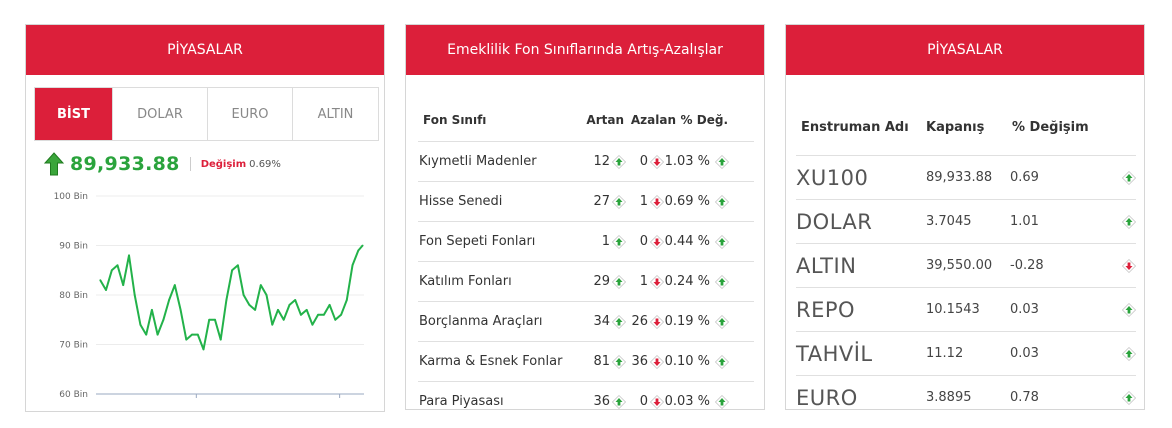 The image size is (1172, 428). Describe the element at coordinates (159, 114) in the screenshot. I see `tab-dolar: DOLAR` at that location.